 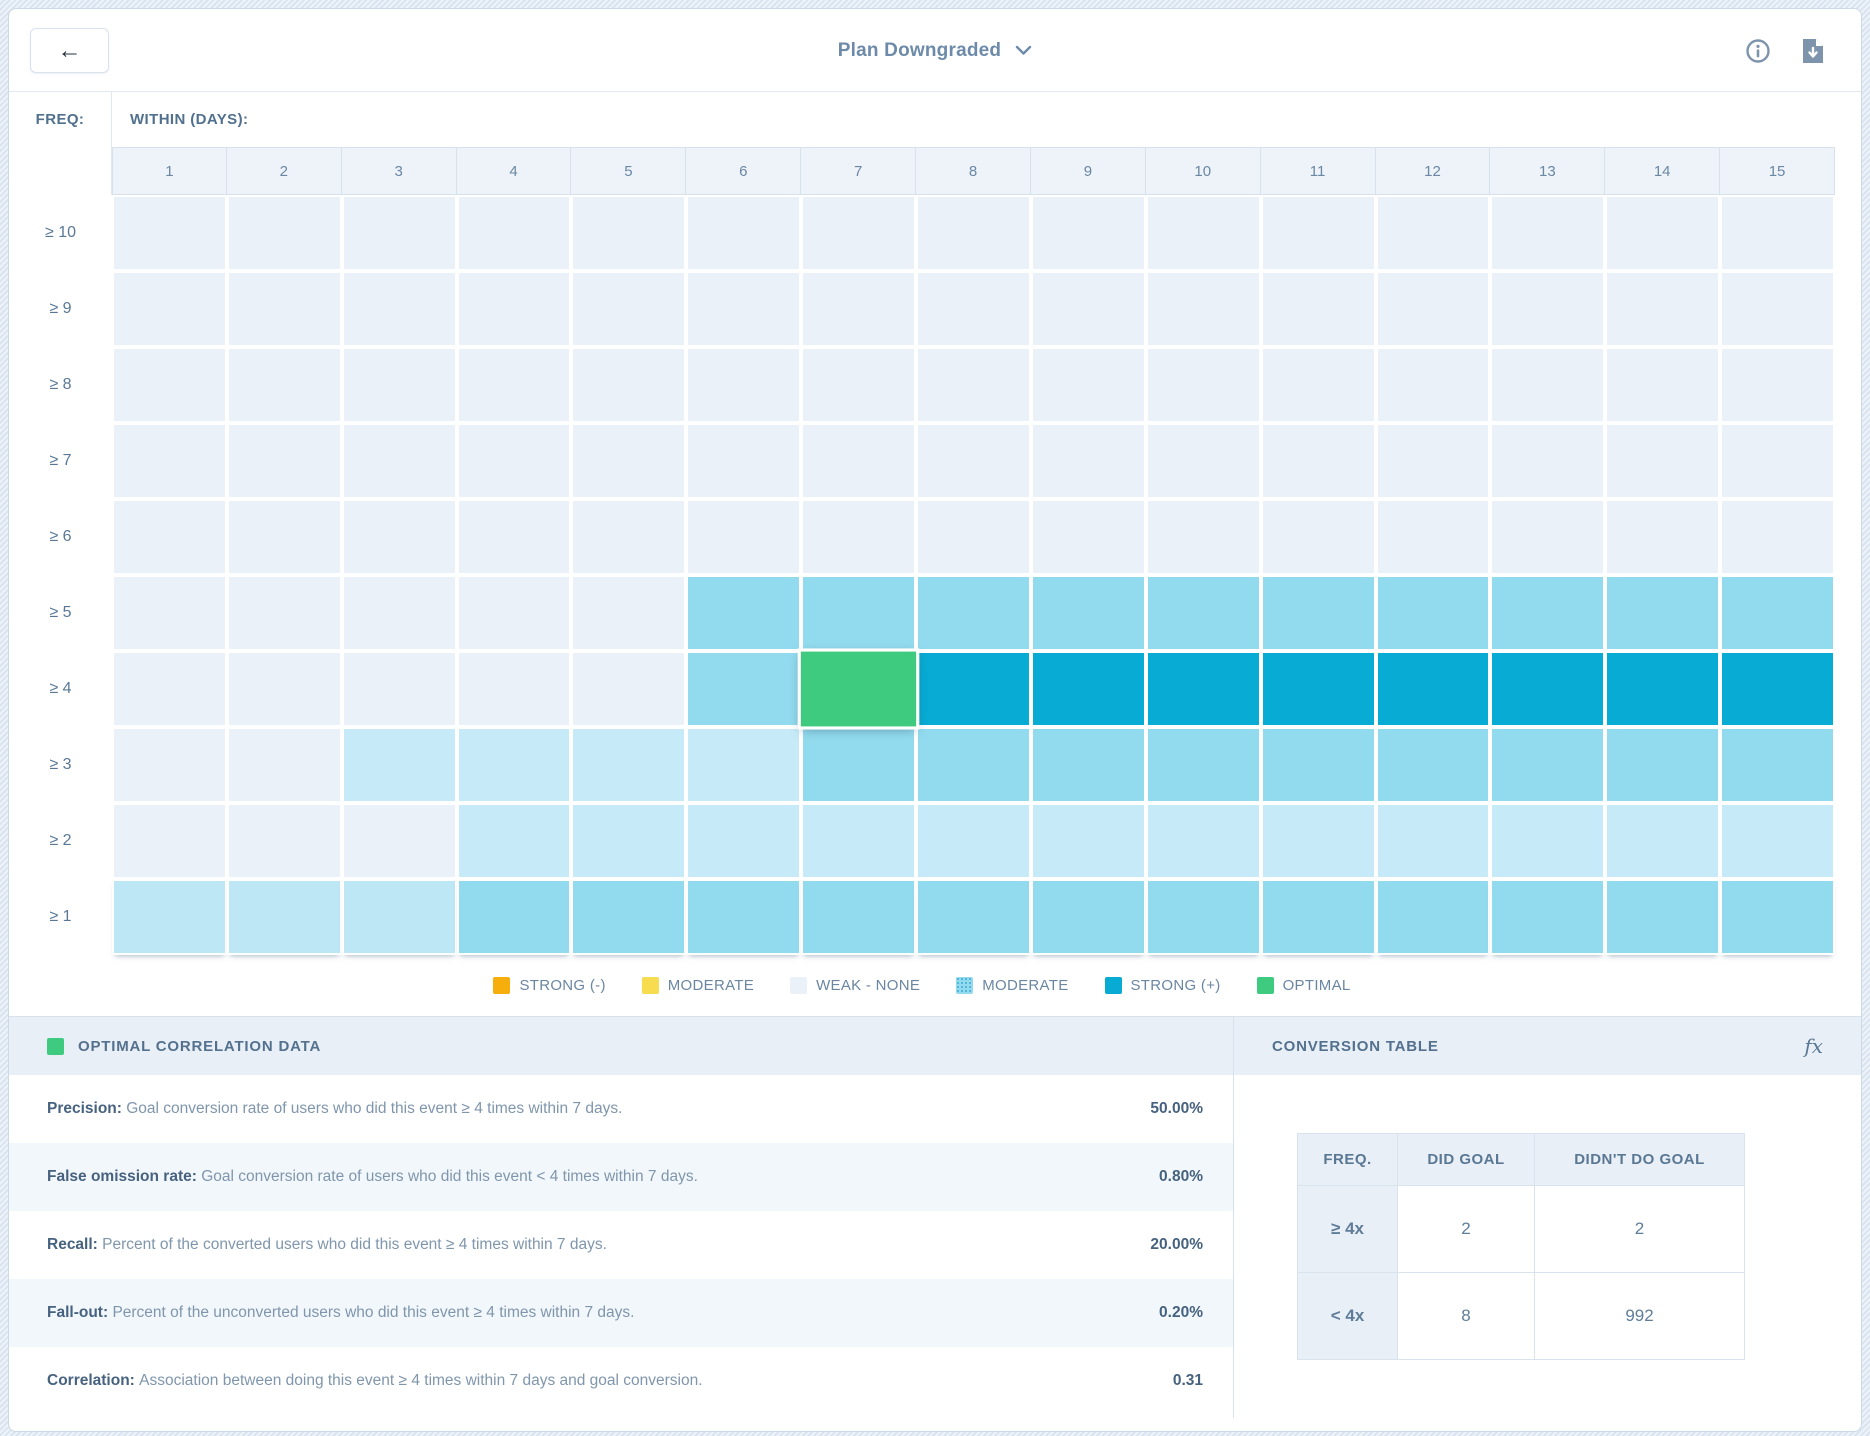 What do you see at coordinates (858, 689) in the screenshot?
I see `optimal-cell` at bounding box center [858, 689].